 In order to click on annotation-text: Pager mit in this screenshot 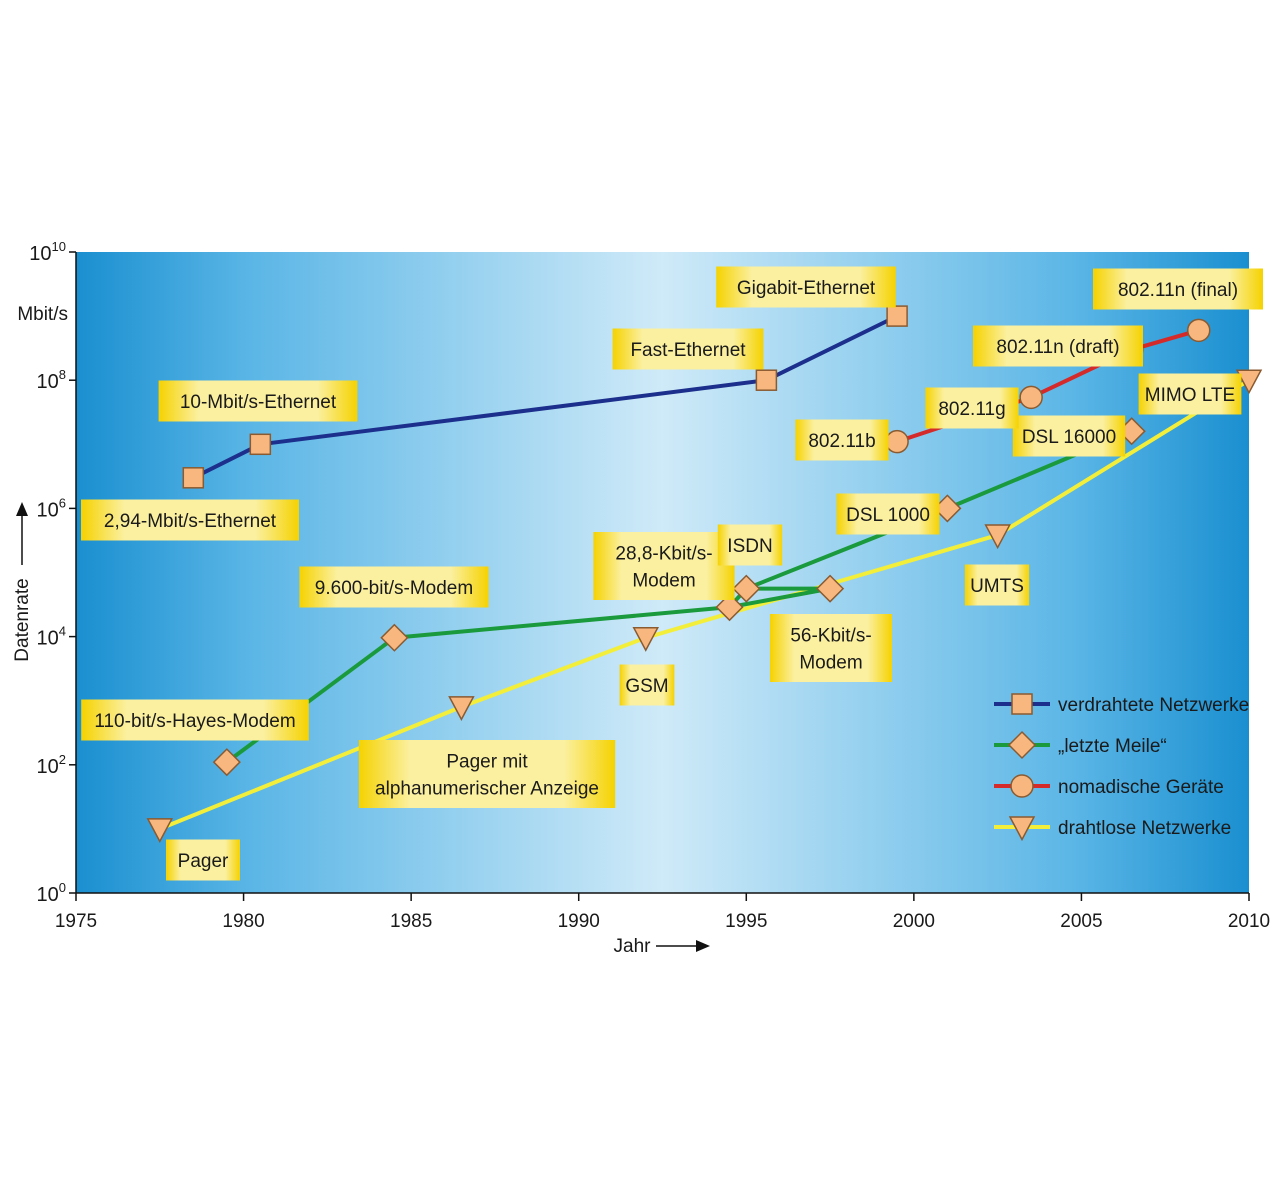, I will do `click(487, 762)`.